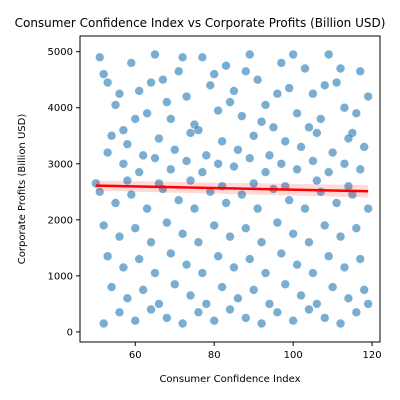 Image resolution: width=400 pixels, height=400 pixels. What do you see at coordinates (214, 355) in the screenshot?
I see `x-tick-label: 80` at bounding box center [214, 355].